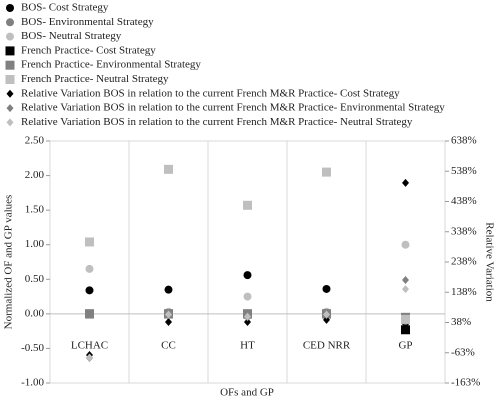 The width and height of the screenshot is (500, 407). Describe the element at coordinates (35, 175) in the screenshot. I see `y-tick-label: 2.00` at that location.